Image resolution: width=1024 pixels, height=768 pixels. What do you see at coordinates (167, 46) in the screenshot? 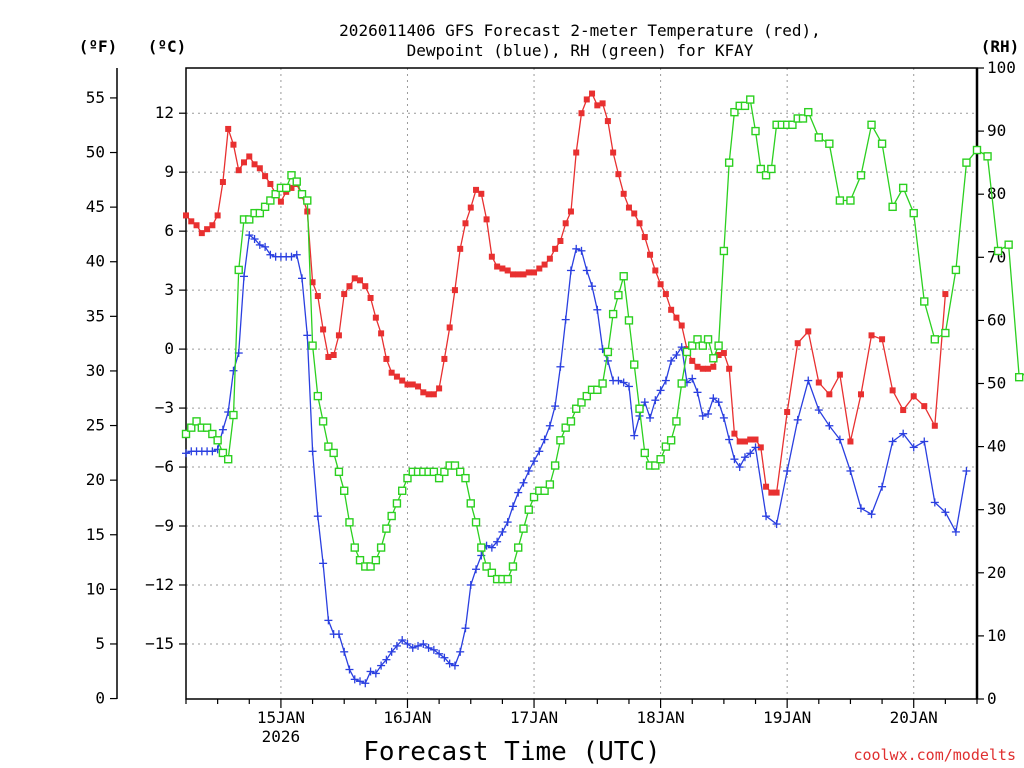
I see `celsius-unit-label: (ºC)` at bounding box center [167, 46].